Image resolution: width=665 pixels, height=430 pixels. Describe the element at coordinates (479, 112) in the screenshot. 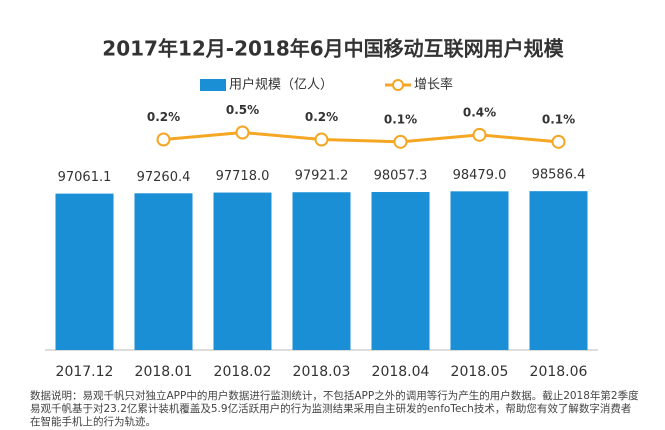

I see `data-label: 0.4%` at that location.